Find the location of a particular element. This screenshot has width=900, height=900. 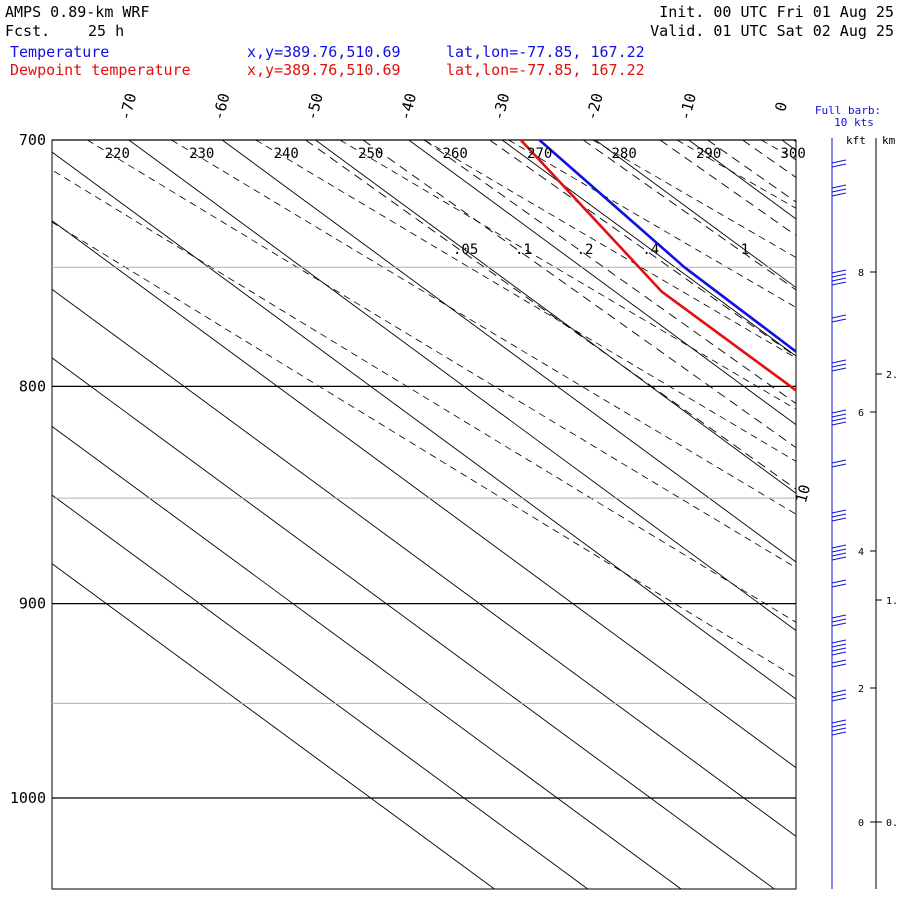

temperature-tick: -60 is located at coordinates (221, 106).